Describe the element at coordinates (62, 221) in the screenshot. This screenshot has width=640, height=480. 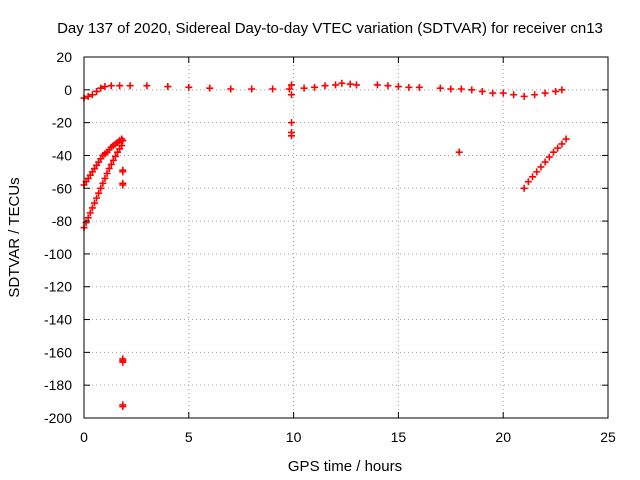
I see `y-tick-label: -80` at that location.